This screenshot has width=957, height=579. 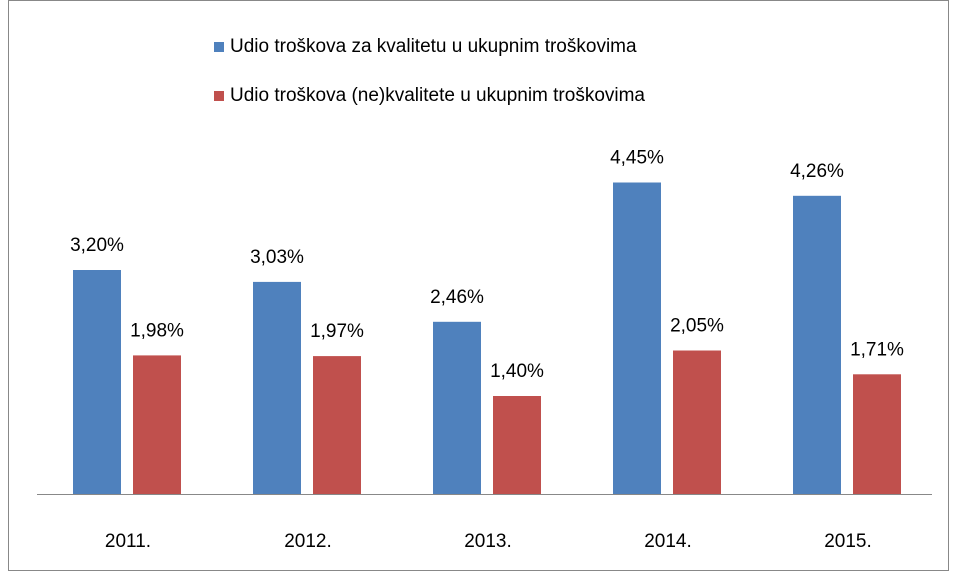 I want to click on value-label: 1,71%, so click(x=877, y=349).